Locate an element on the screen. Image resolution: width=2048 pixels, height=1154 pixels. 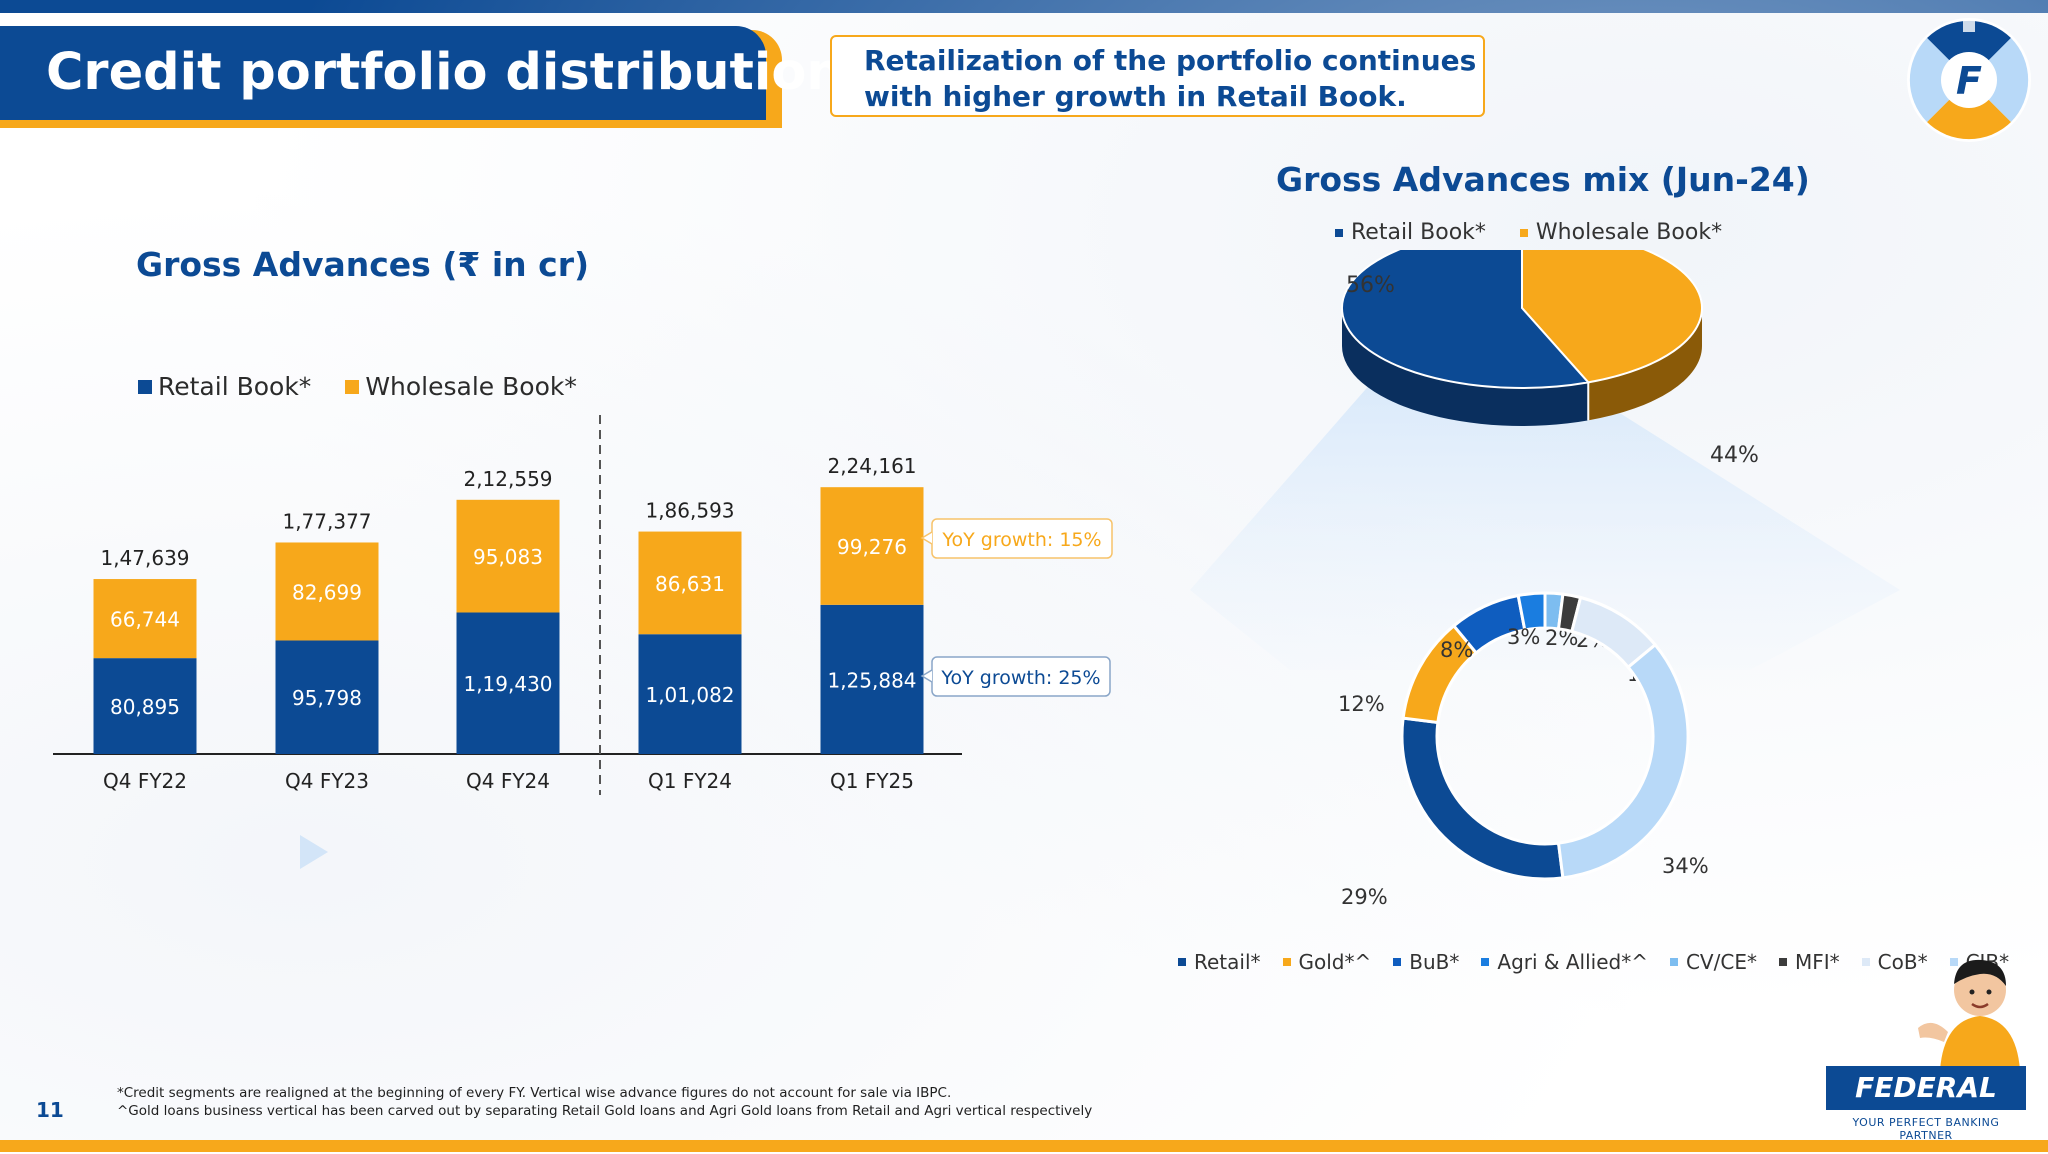
donut-legend-item-cvce: CV/CE* is located at coordinates (1713, 962).